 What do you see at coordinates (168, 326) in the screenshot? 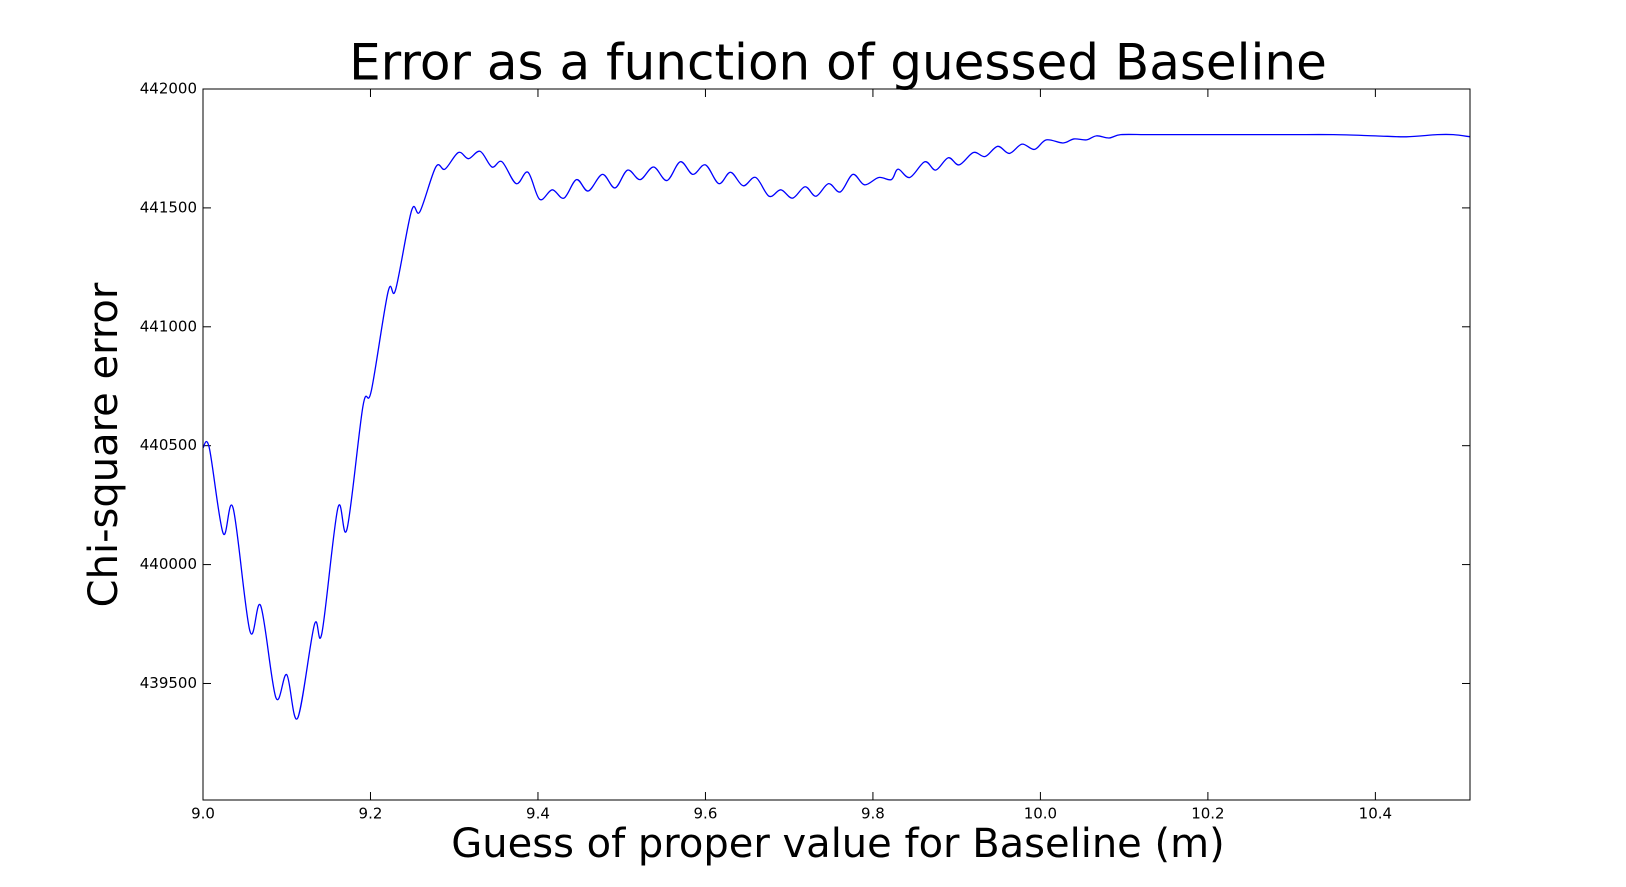
I see `y-tick-label: 441000` at bounding box center [168, 326].